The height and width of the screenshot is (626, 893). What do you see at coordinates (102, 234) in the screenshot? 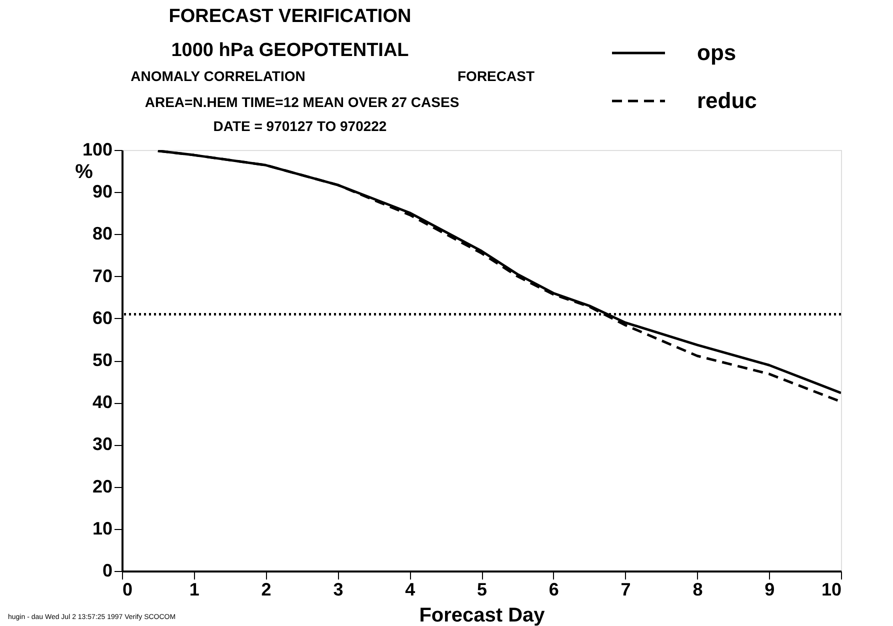
I see `y-tick-label: 80` at bounding box center [102, 234].